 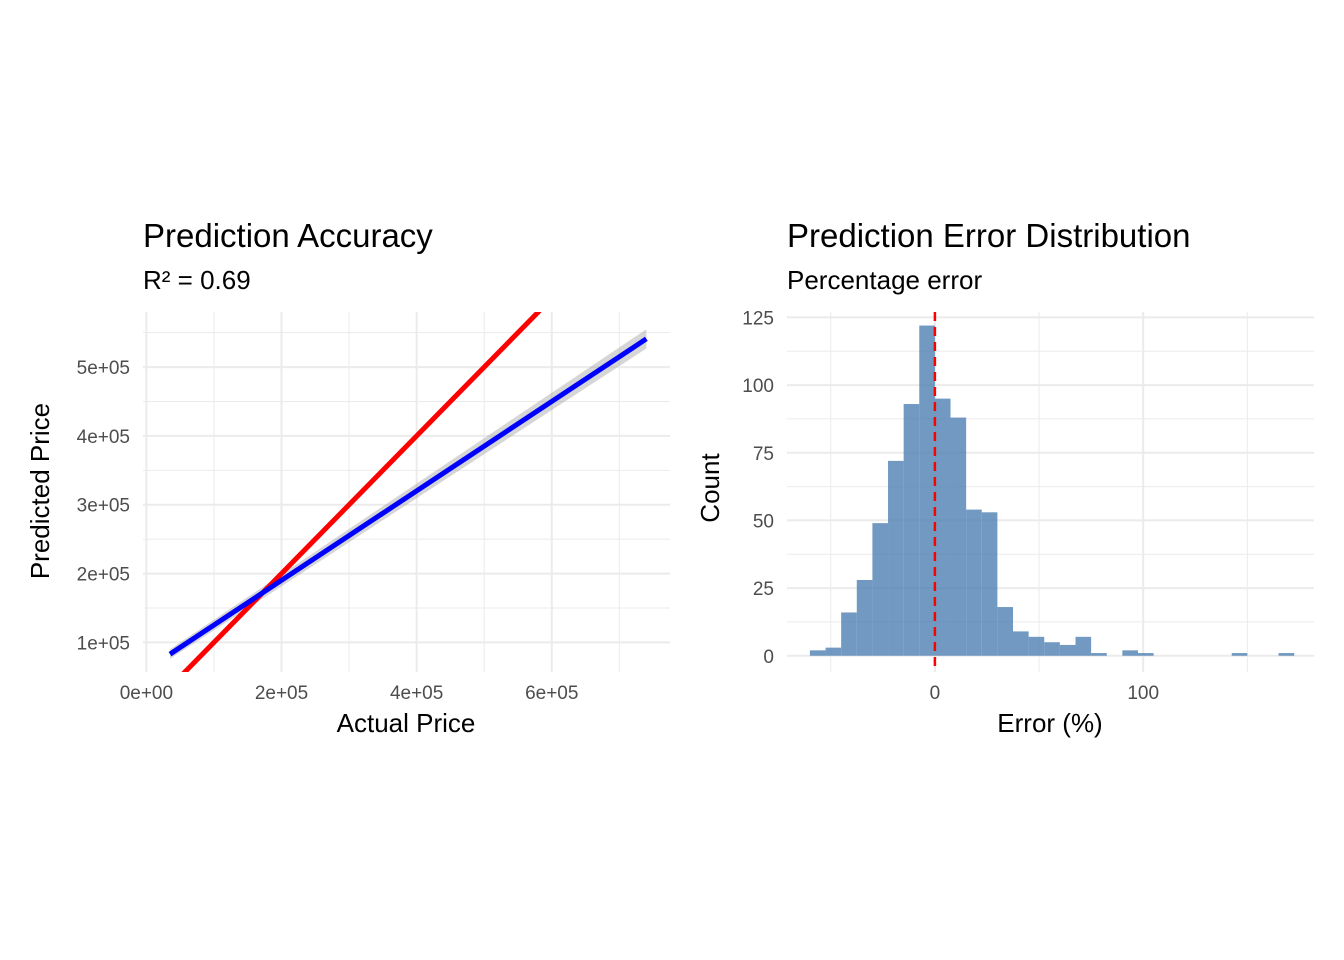 I want to click on x-tick-labels: 0 100, so click(x=1044, y=693).